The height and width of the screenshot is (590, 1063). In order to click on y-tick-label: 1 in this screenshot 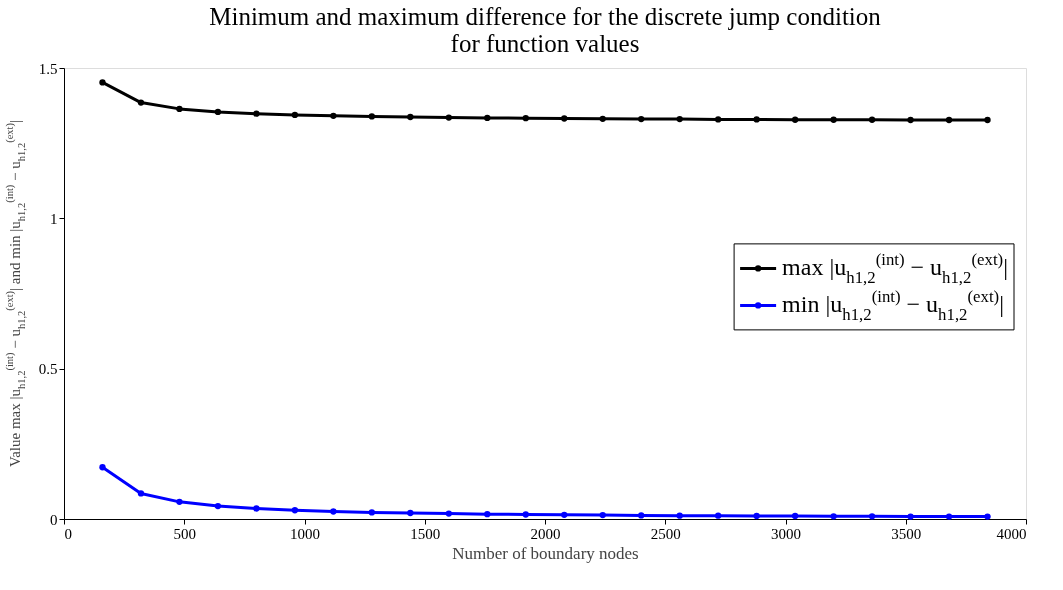, I will do `click(54, 218)`.